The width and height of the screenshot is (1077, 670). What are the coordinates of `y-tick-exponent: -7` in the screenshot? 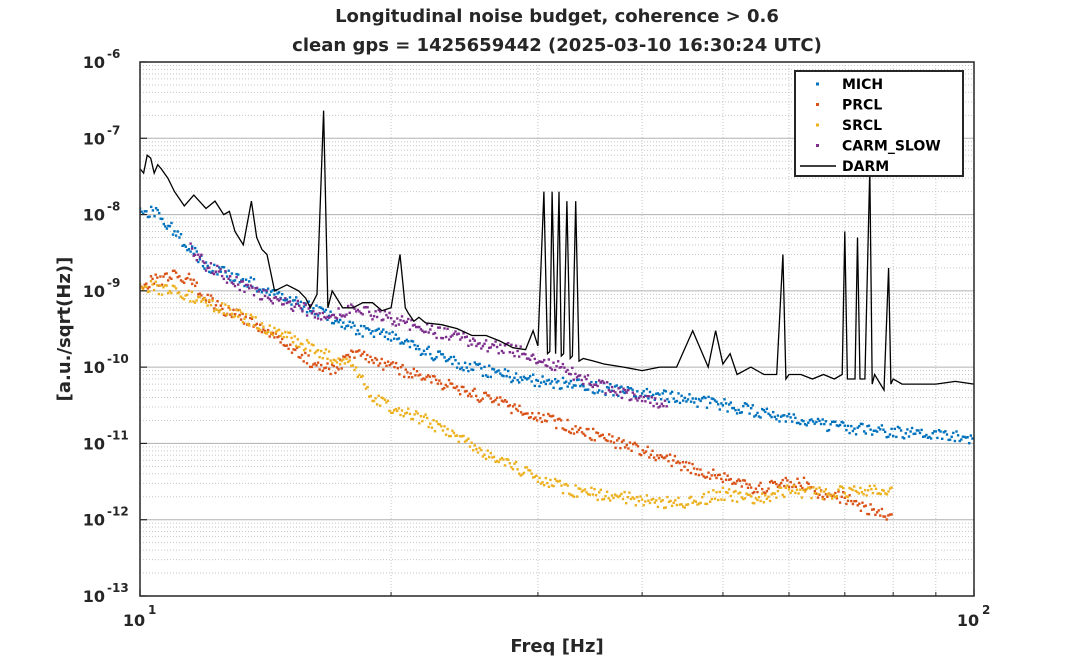 It's located at (113, 130).